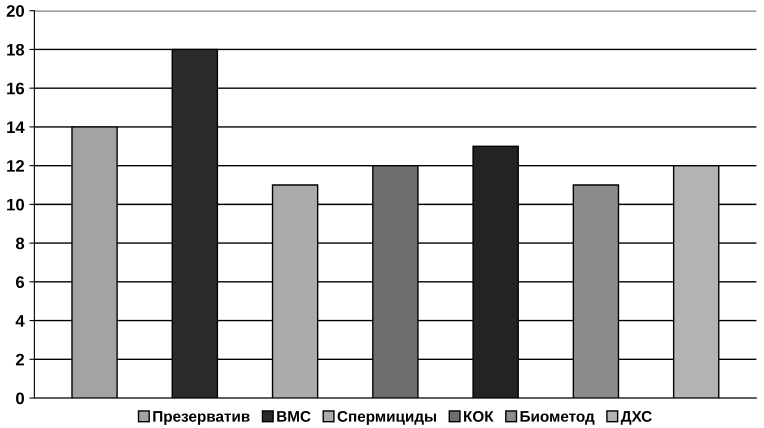 Image resolution: width=764 pixels, height=428 pixels. Describe the element at coordinates (201, 418) in the screenshot. I see `legend-label: Презерватив` at that location.